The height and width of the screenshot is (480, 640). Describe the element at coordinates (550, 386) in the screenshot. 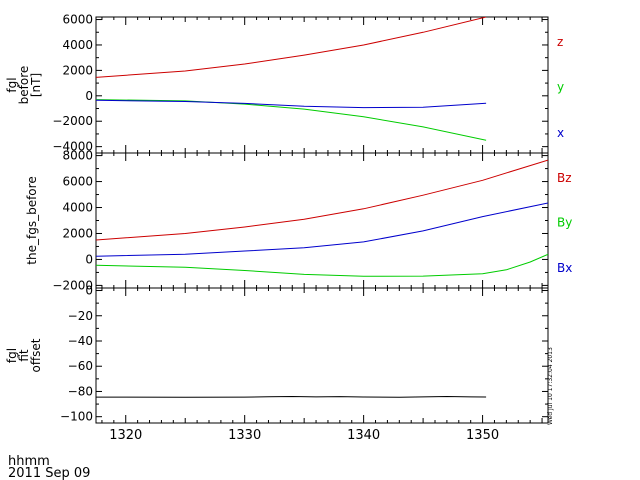

I see `timestamp-label: Wed Jul 10 17:32:04 2013` at that location.